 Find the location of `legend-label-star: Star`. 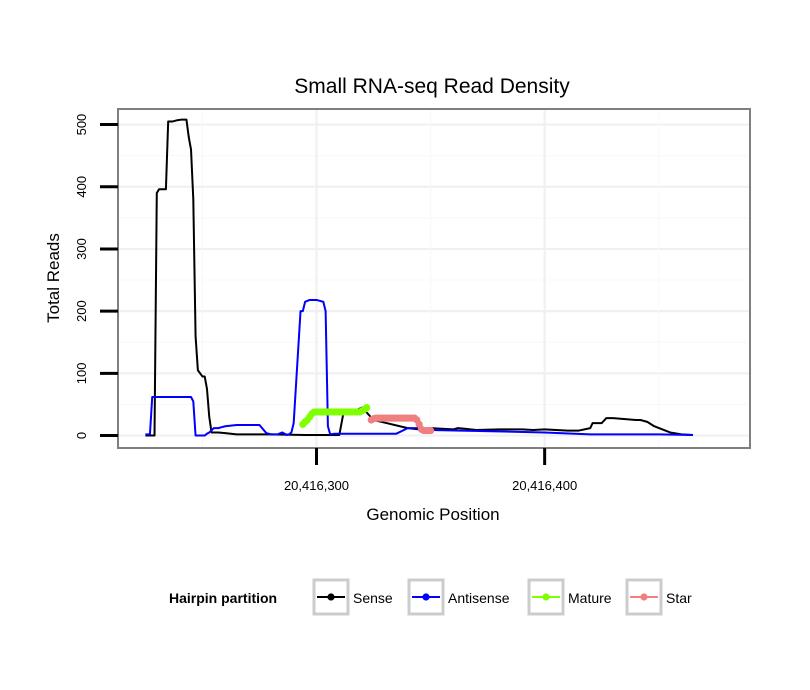

legend-label-star: Star is located at coordinates (679, 598).